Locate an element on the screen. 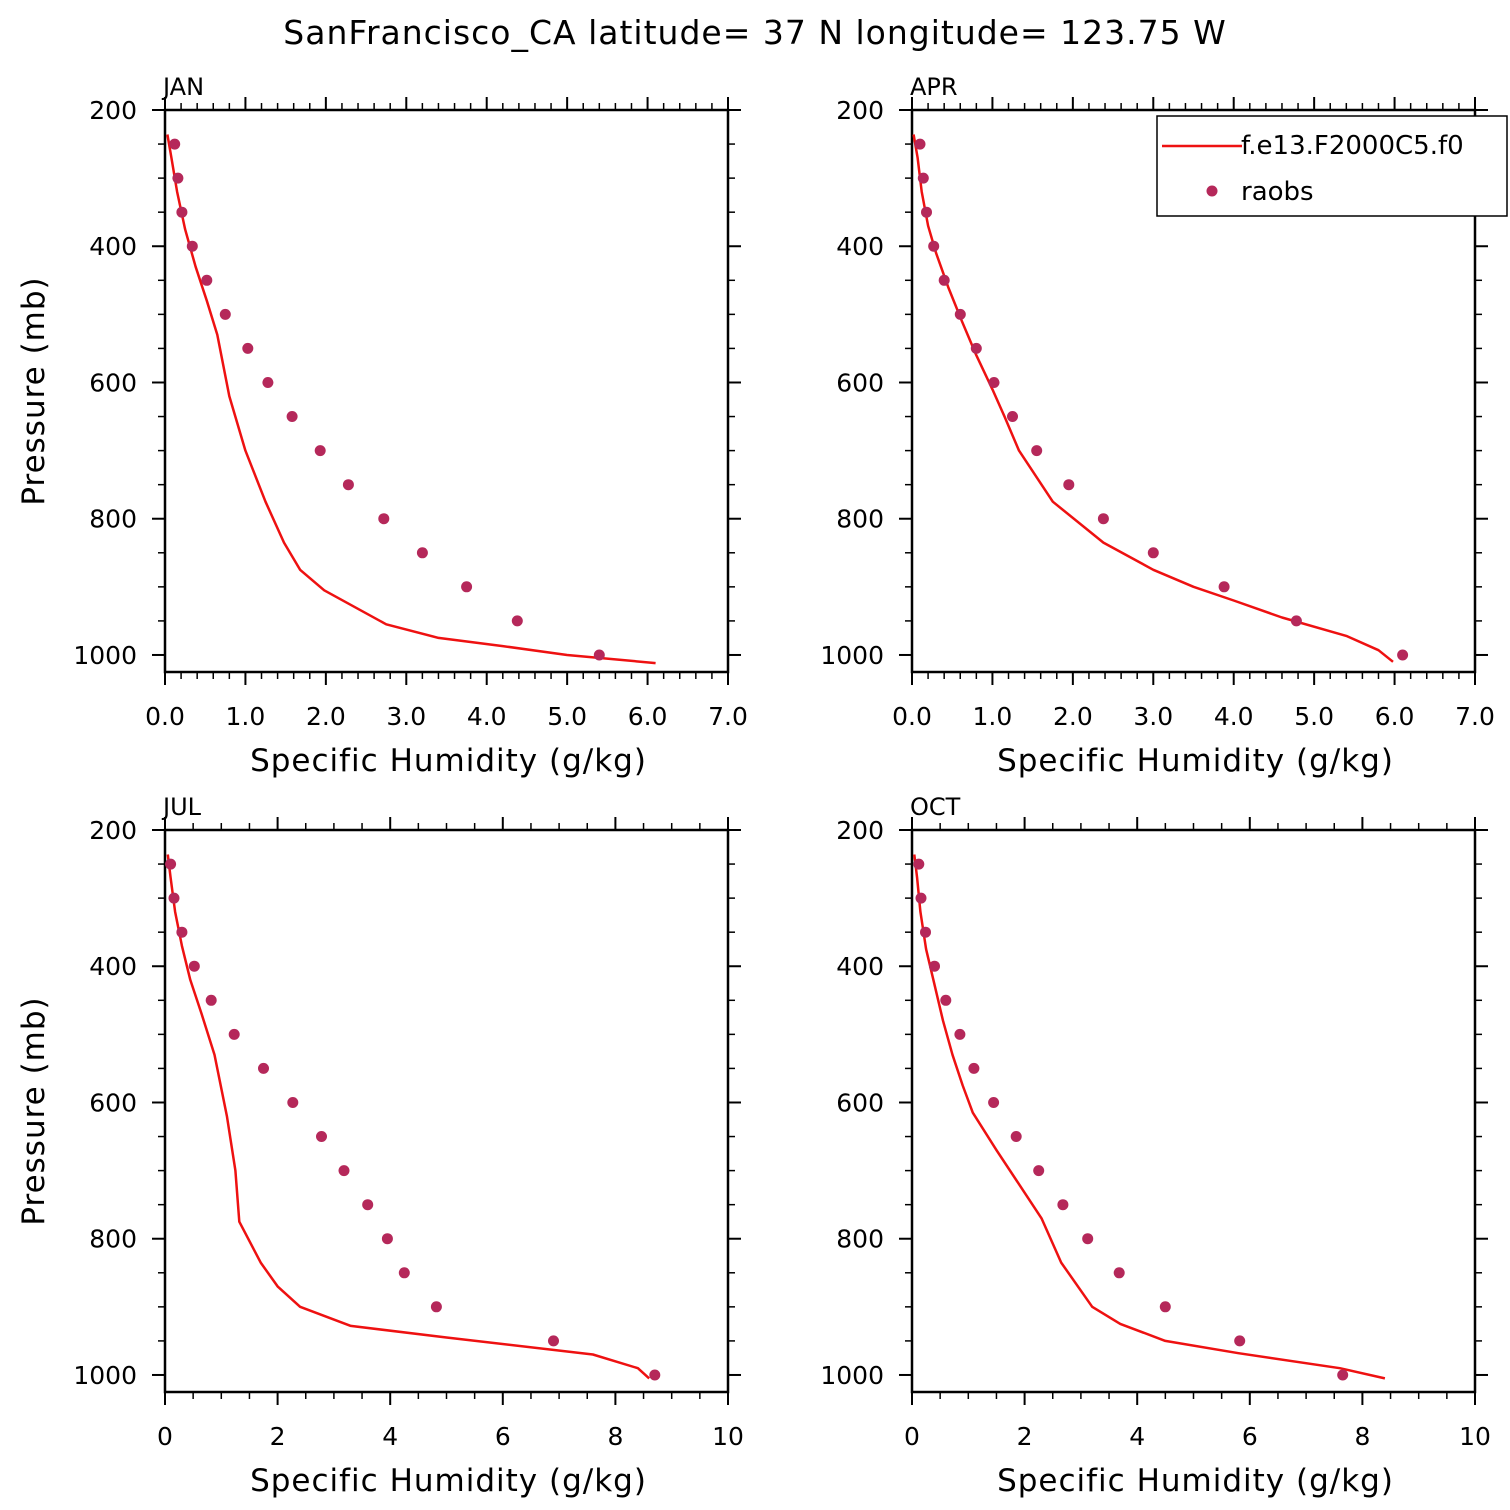 The width and height of the screenshot is (1510, 1510). legend: f.e13.F2000C5.f0 raobs is located at coordinates (1332, 166).